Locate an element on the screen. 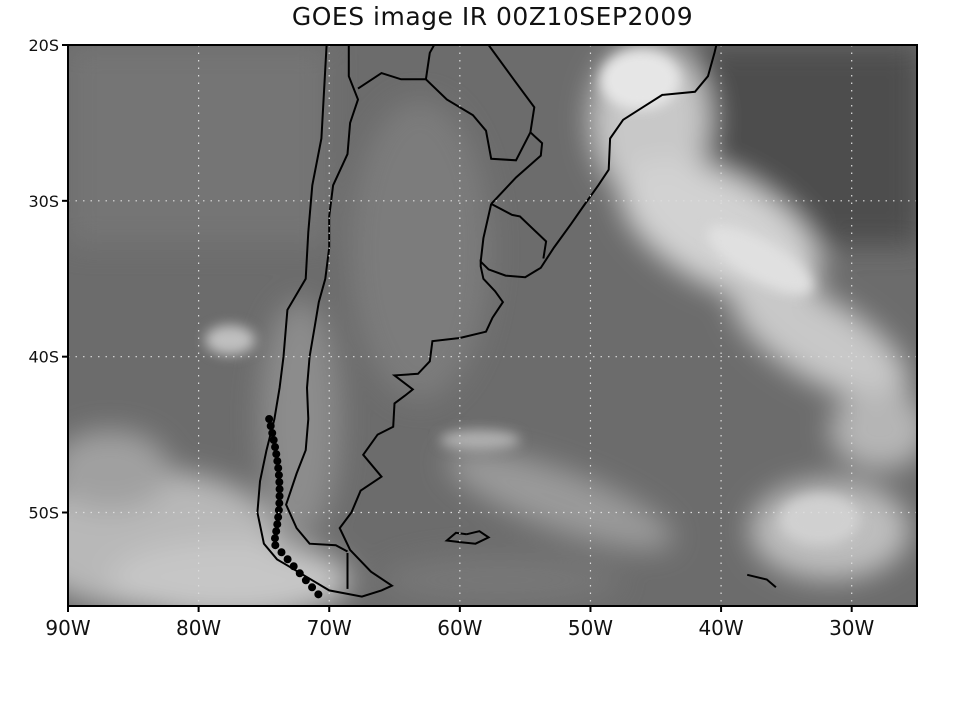  x-tick-label: 70W is located at coordinates (329, 628).